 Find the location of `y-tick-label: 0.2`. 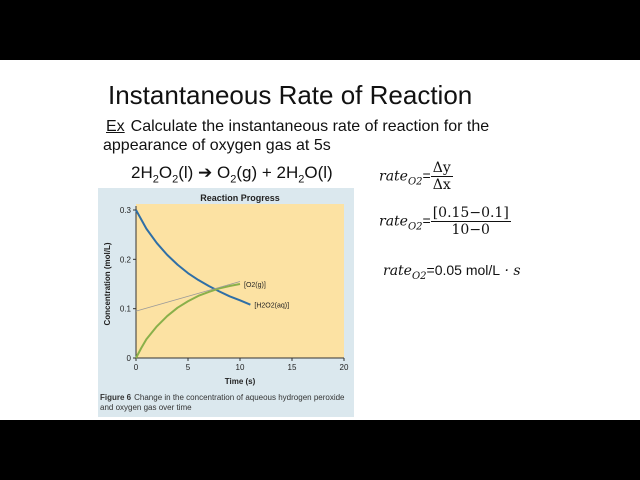

y-tick-label: 0.2 is located at coordinates (126, 259).